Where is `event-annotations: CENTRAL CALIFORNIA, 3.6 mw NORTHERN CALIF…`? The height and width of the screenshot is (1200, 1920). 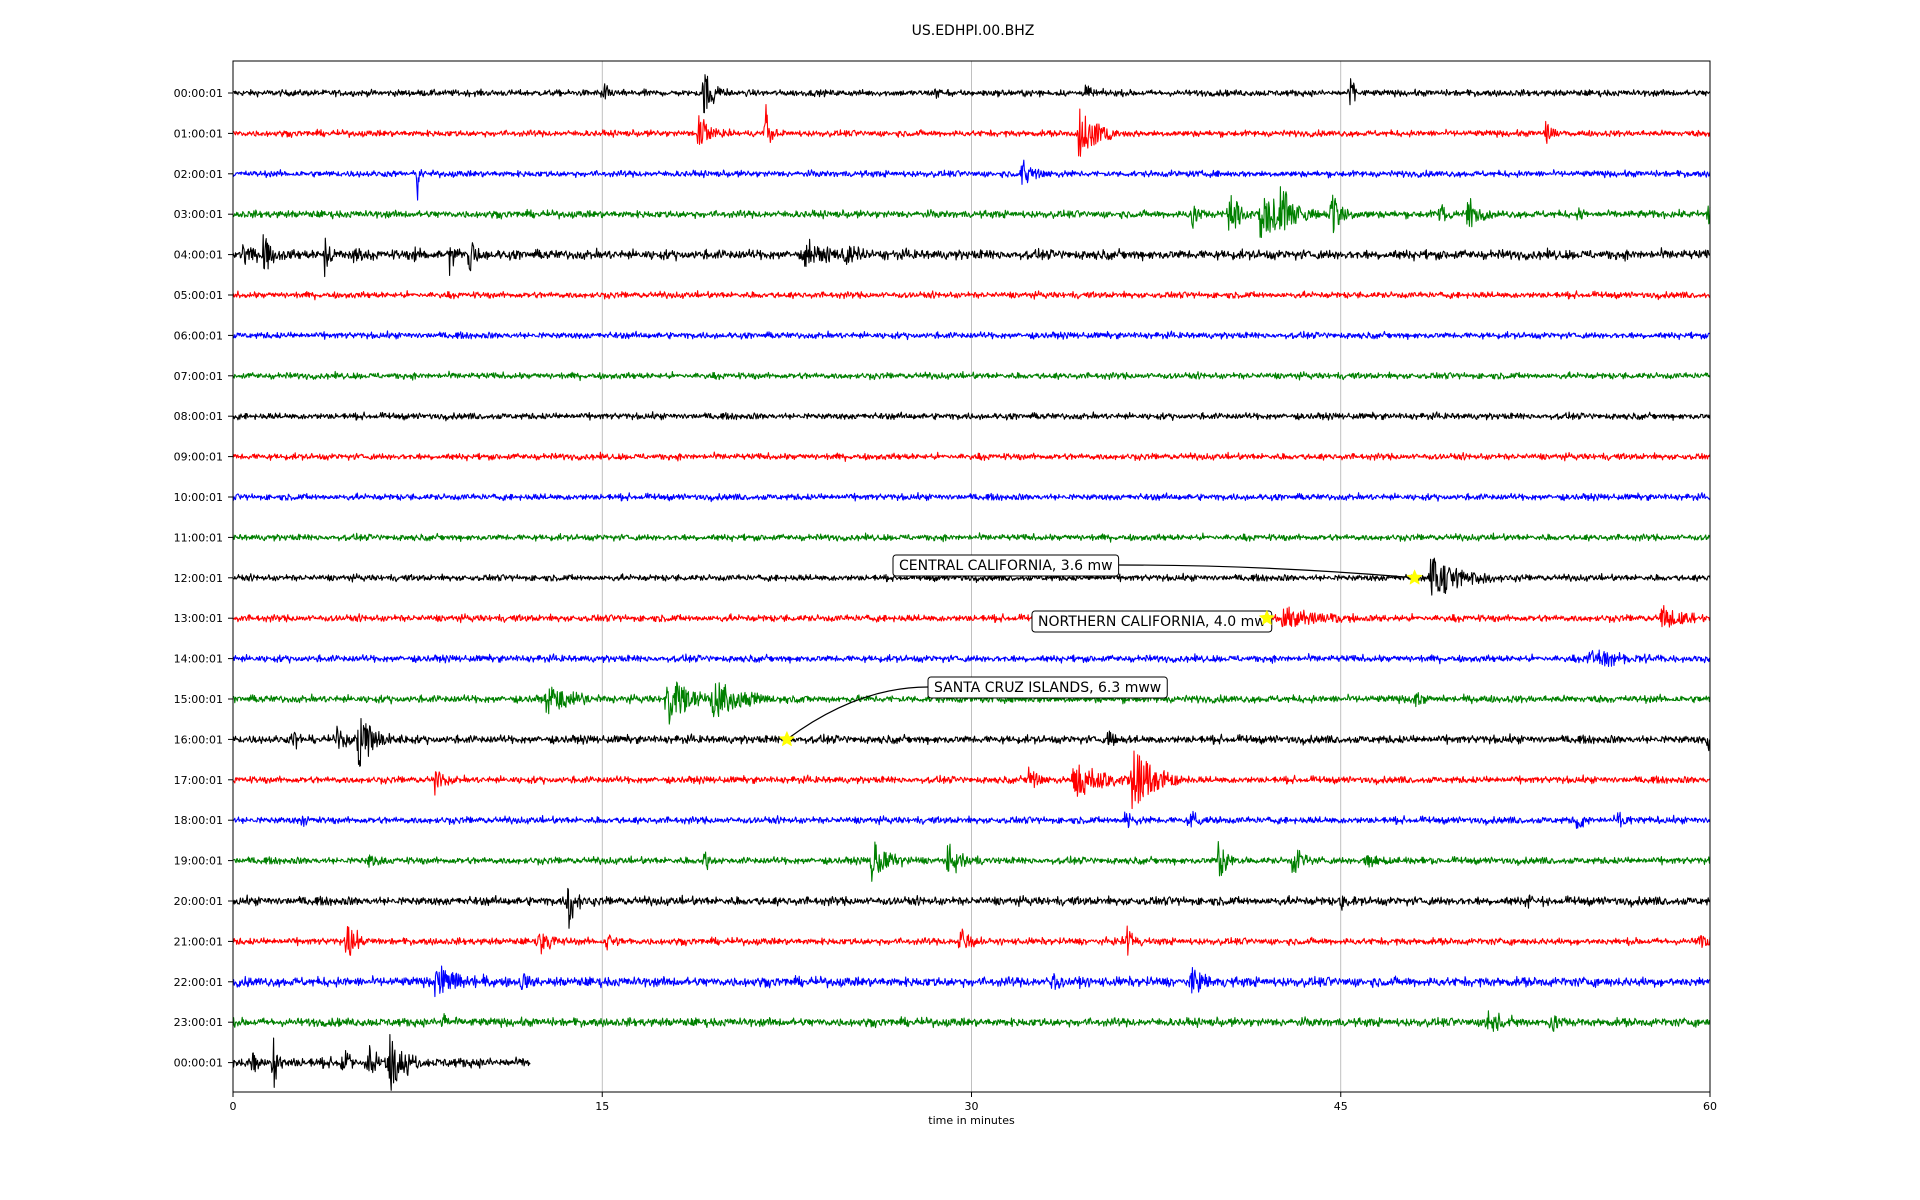
event-annotations: CENTRAL CALIFORNIA, 3.6 mw NORTHERN CALIF… is located at coordinates (1100, 650).